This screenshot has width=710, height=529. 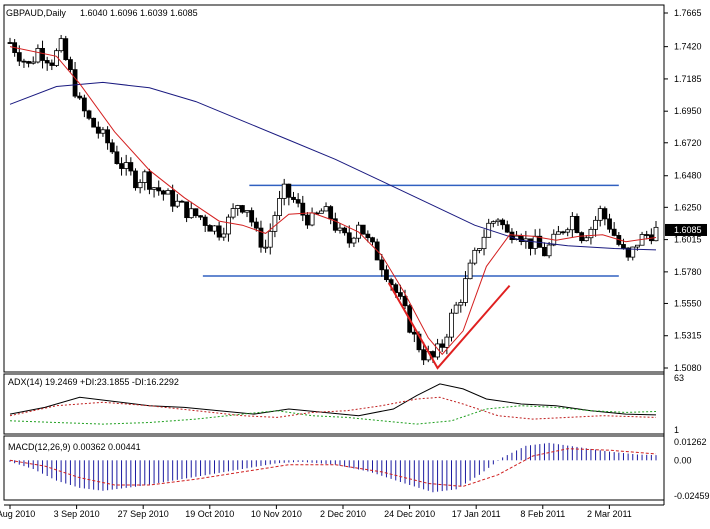 What do you see at coordinates (276, 514) in the screenshot?
I see `time-axis-tick-label: 10 Nov 2010` at bounding box center [276, 514].